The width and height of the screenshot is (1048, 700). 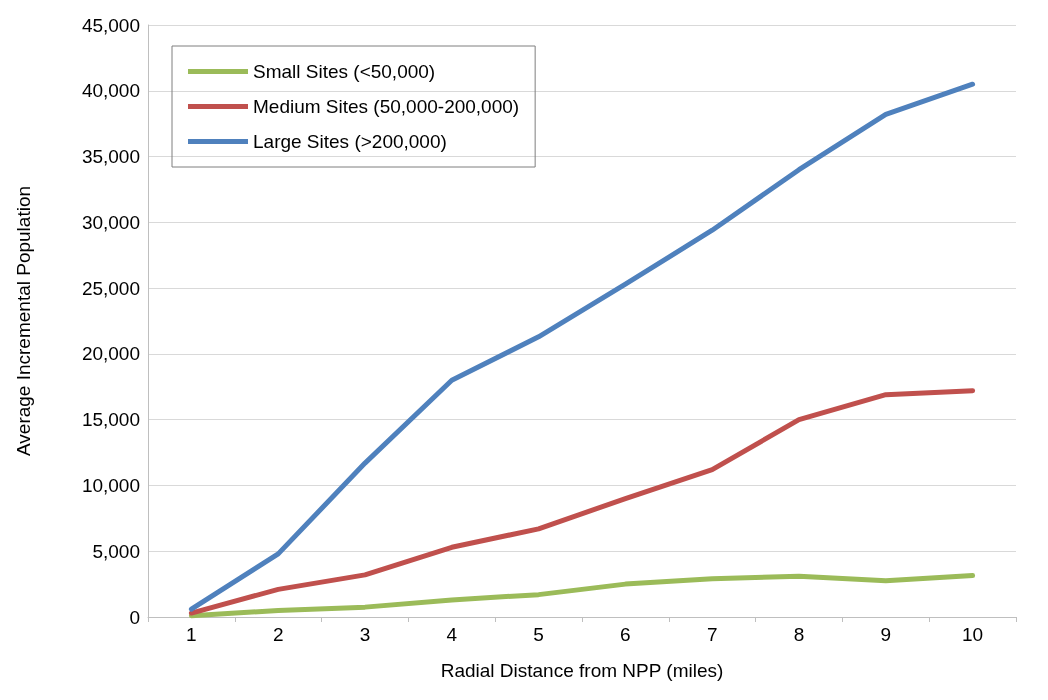 What do you see at coordinates (582, 670) in the screenshot?
I see `x-axis-title: Radial Distance from NPP (miles)` at bounding box center [582, 670].